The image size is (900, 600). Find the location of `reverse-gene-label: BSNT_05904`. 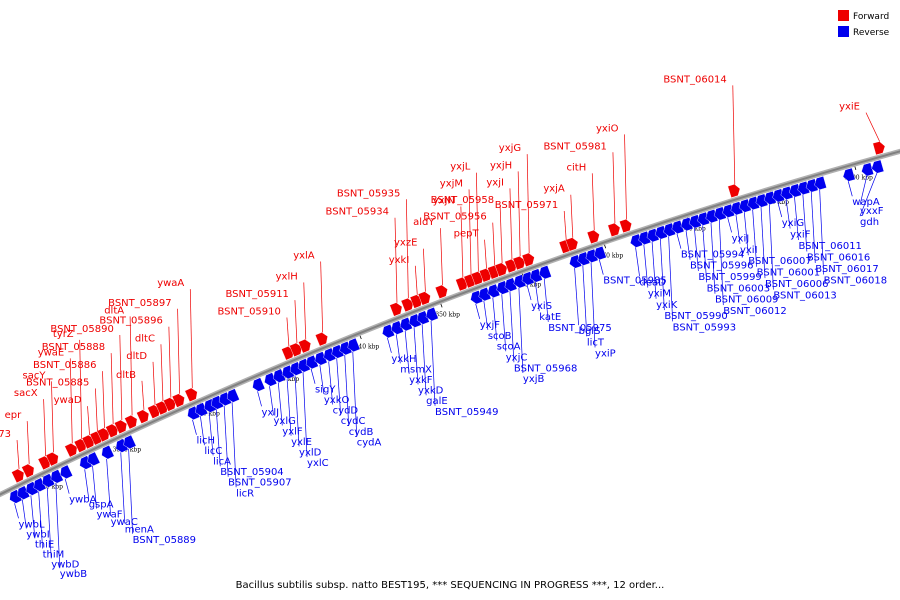

reverse-gene-label: BSNT_05904 is located at coordinates (251, 472).